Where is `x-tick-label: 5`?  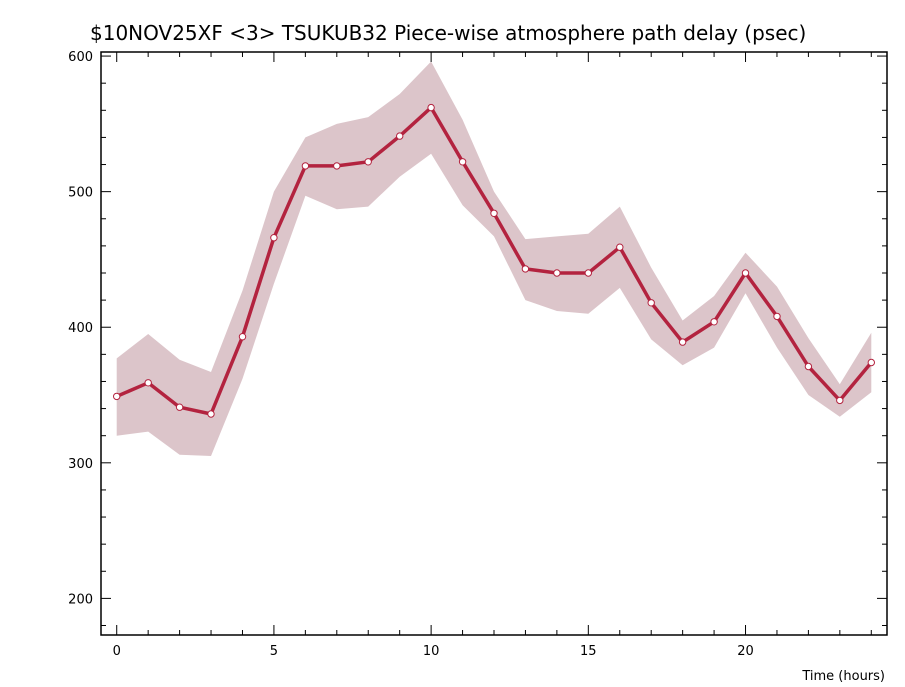 x-tick-label: 5 is located at coordinates (274, 651).